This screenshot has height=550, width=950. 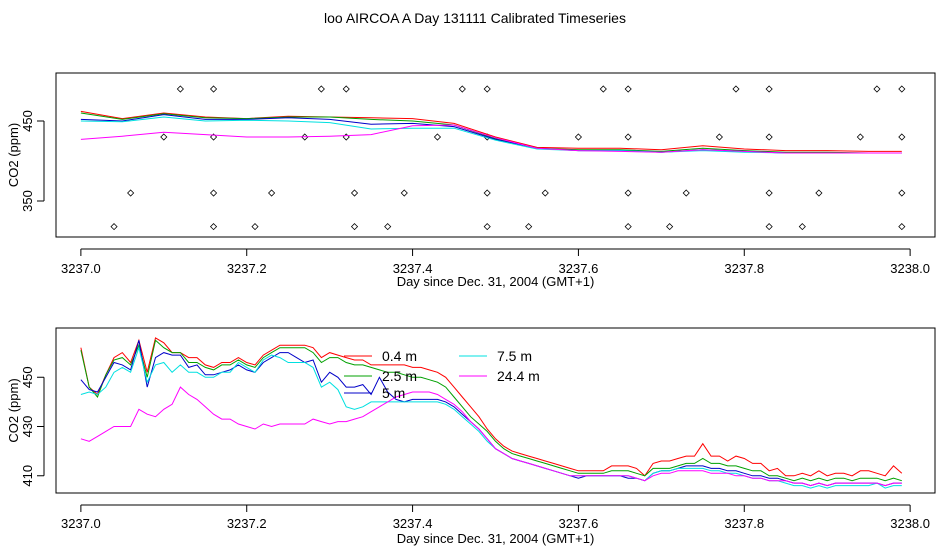 I want to click on y-tick-label: 410, so click(x=27, y=476).